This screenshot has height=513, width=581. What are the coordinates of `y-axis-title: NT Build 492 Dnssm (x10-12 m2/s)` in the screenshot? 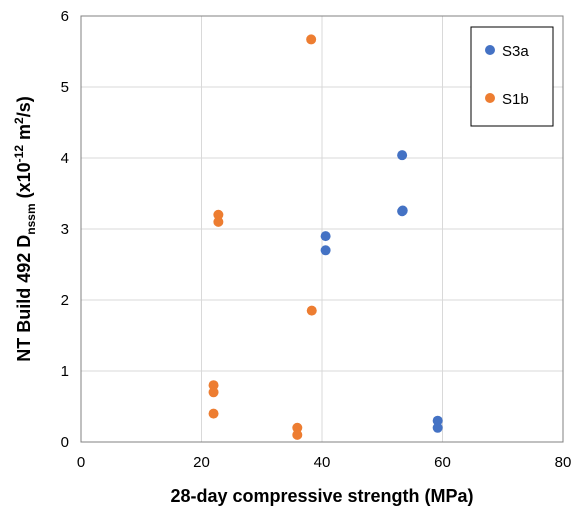 It's located at (25, 228).